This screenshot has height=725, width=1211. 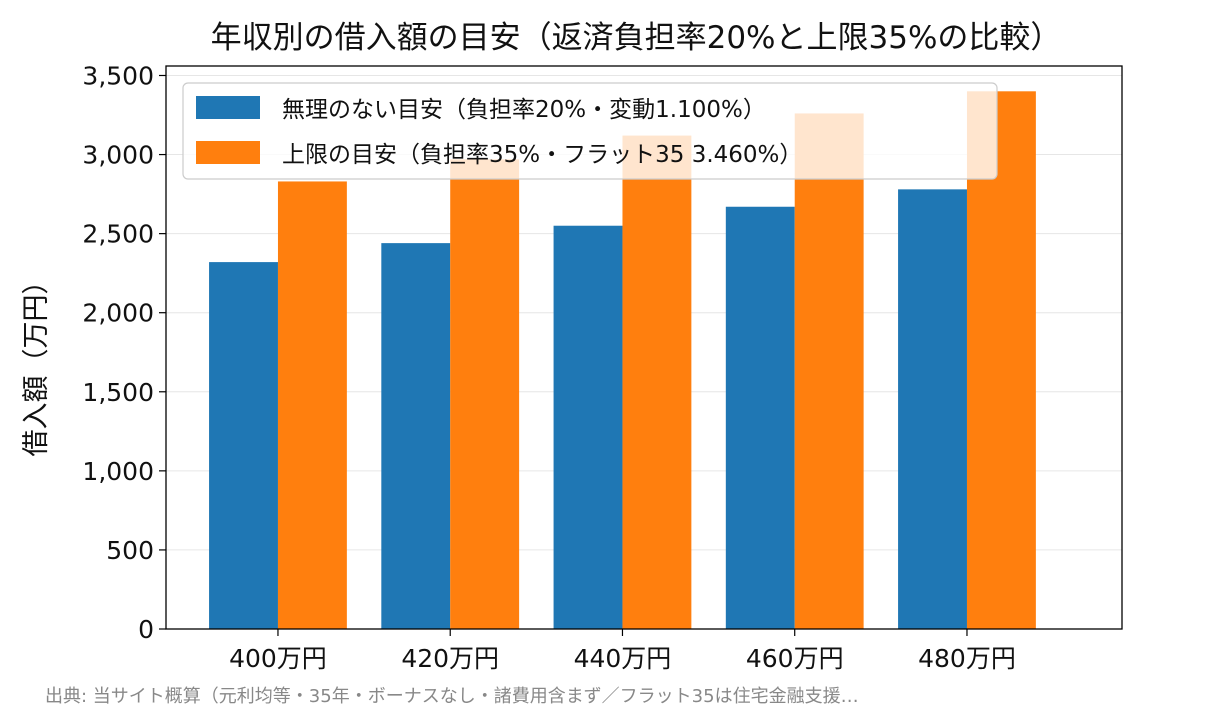 What do you see at coordinates (118, 392) in the screenshot?
I see `y-tick-label: 1,500` at bounding box center [118, 392].